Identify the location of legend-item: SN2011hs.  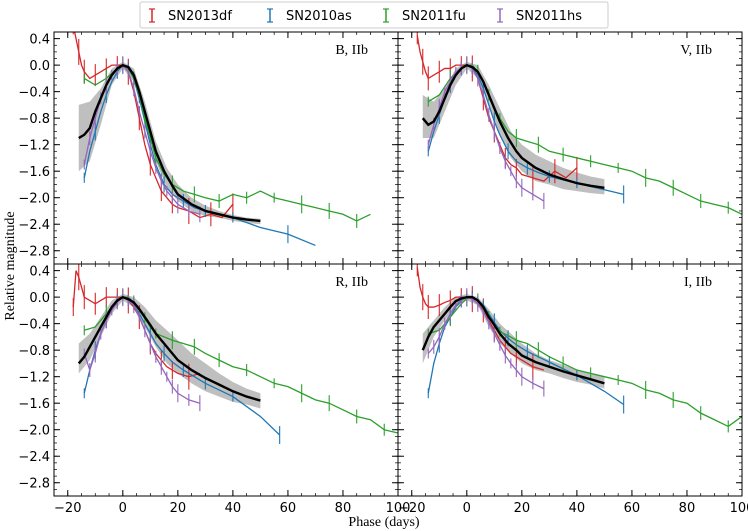
(539, 16).